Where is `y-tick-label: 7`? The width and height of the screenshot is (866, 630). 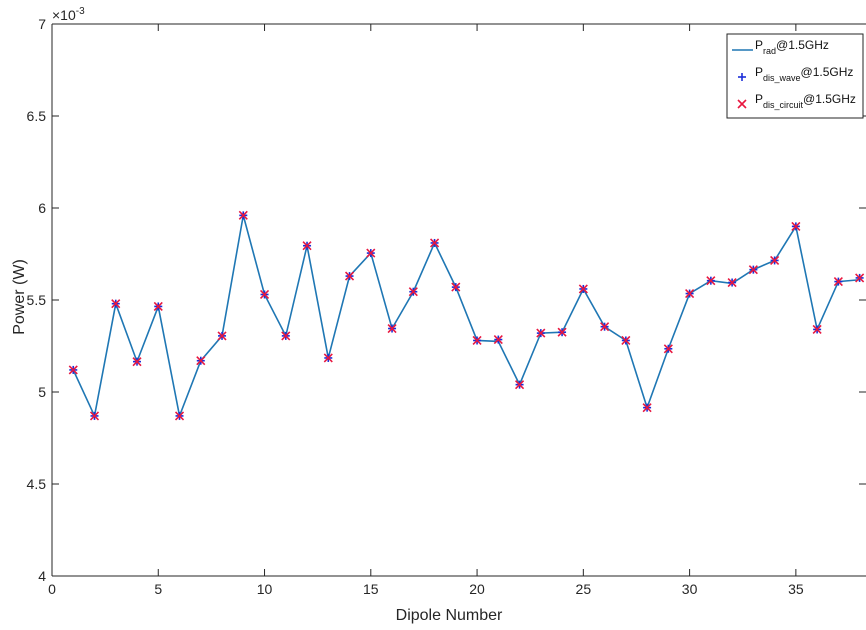
y-tick-label: 7 is located at coordinates (42, 24).